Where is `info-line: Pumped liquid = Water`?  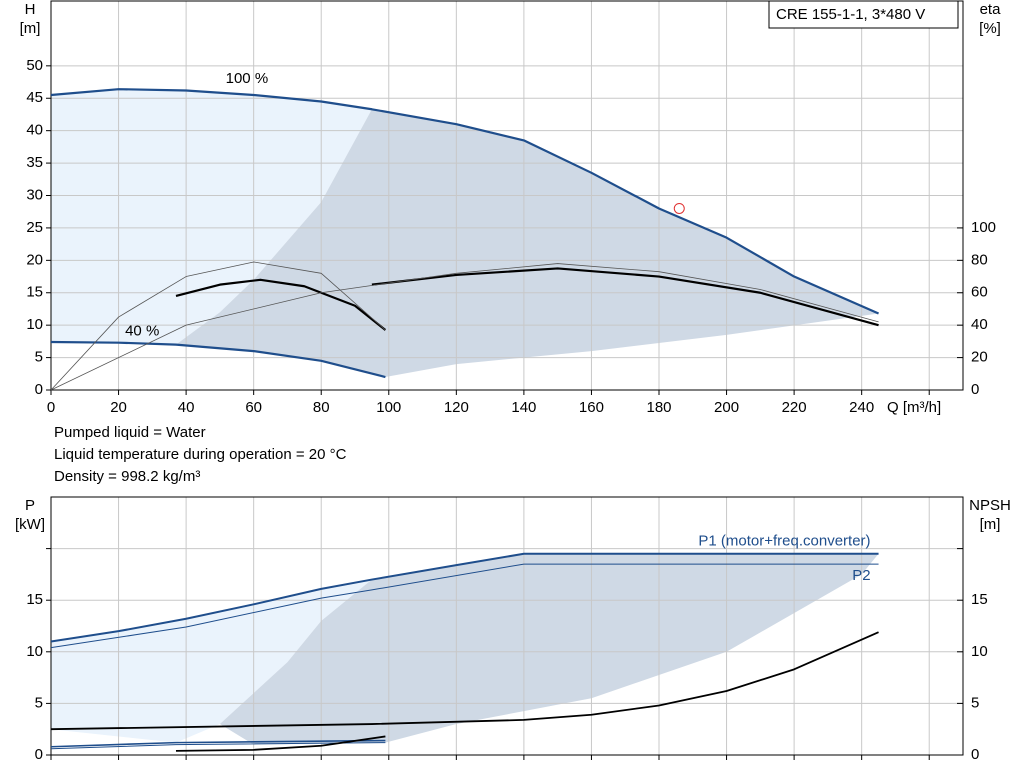 info-line: Pumped liquid = Water is located at coordinates (130, 432).